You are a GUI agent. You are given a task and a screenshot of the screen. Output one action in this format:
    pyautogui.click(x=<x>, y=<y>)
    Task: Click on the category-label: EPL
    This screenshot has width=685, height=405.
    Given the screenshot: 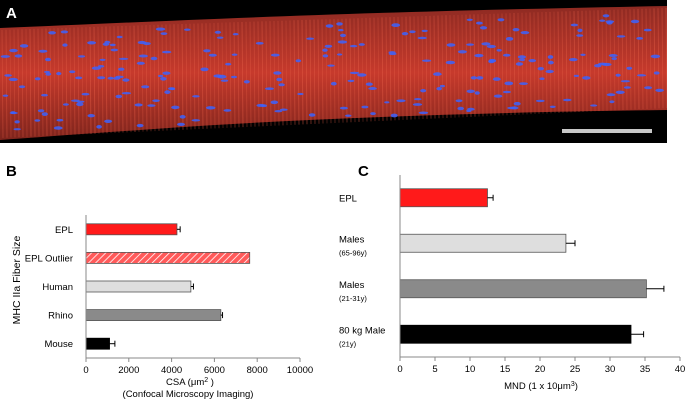 What is the action you would take?
    pyautogui.click(x=64, y=230)
    